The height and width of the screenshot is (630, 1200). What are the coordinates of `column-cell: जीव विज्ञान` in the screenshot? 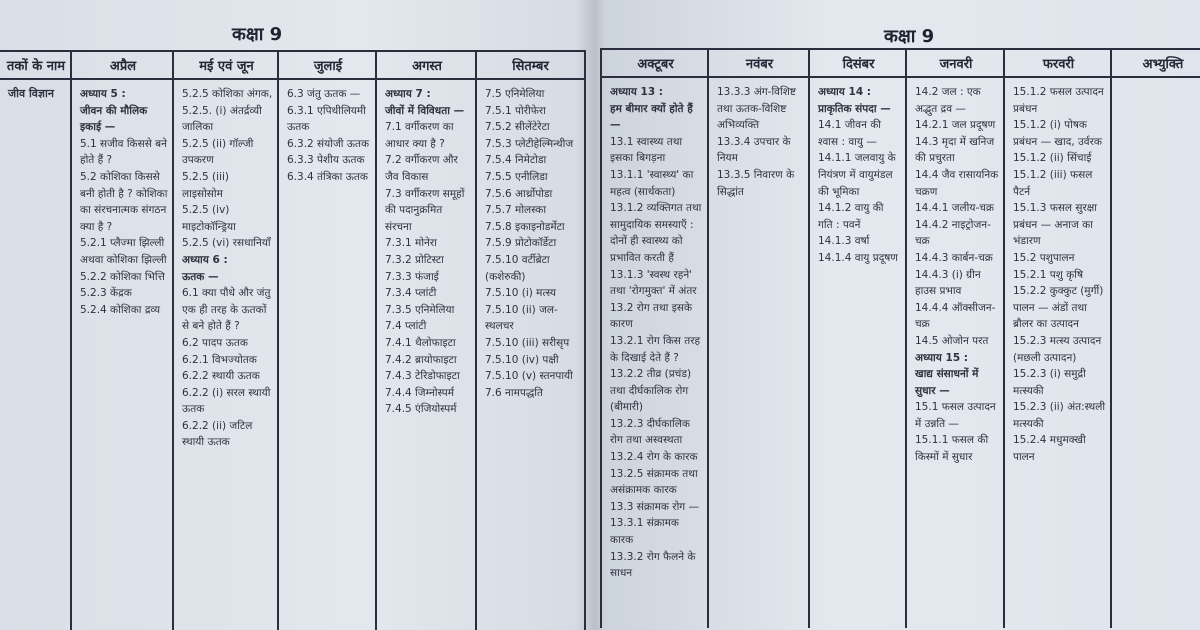 It's located at (36, 91).